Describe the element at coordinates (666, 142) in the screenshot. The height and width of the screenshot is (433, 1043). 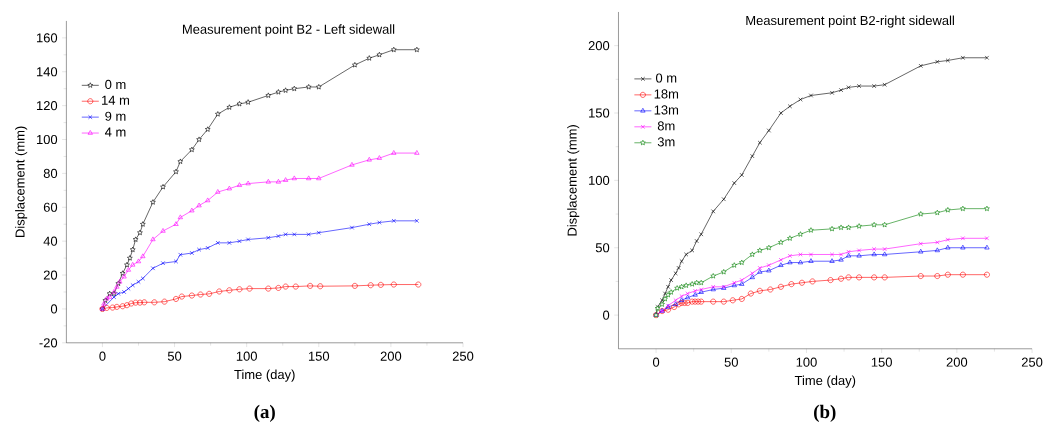
I see `legend-label: 3m` at that location.